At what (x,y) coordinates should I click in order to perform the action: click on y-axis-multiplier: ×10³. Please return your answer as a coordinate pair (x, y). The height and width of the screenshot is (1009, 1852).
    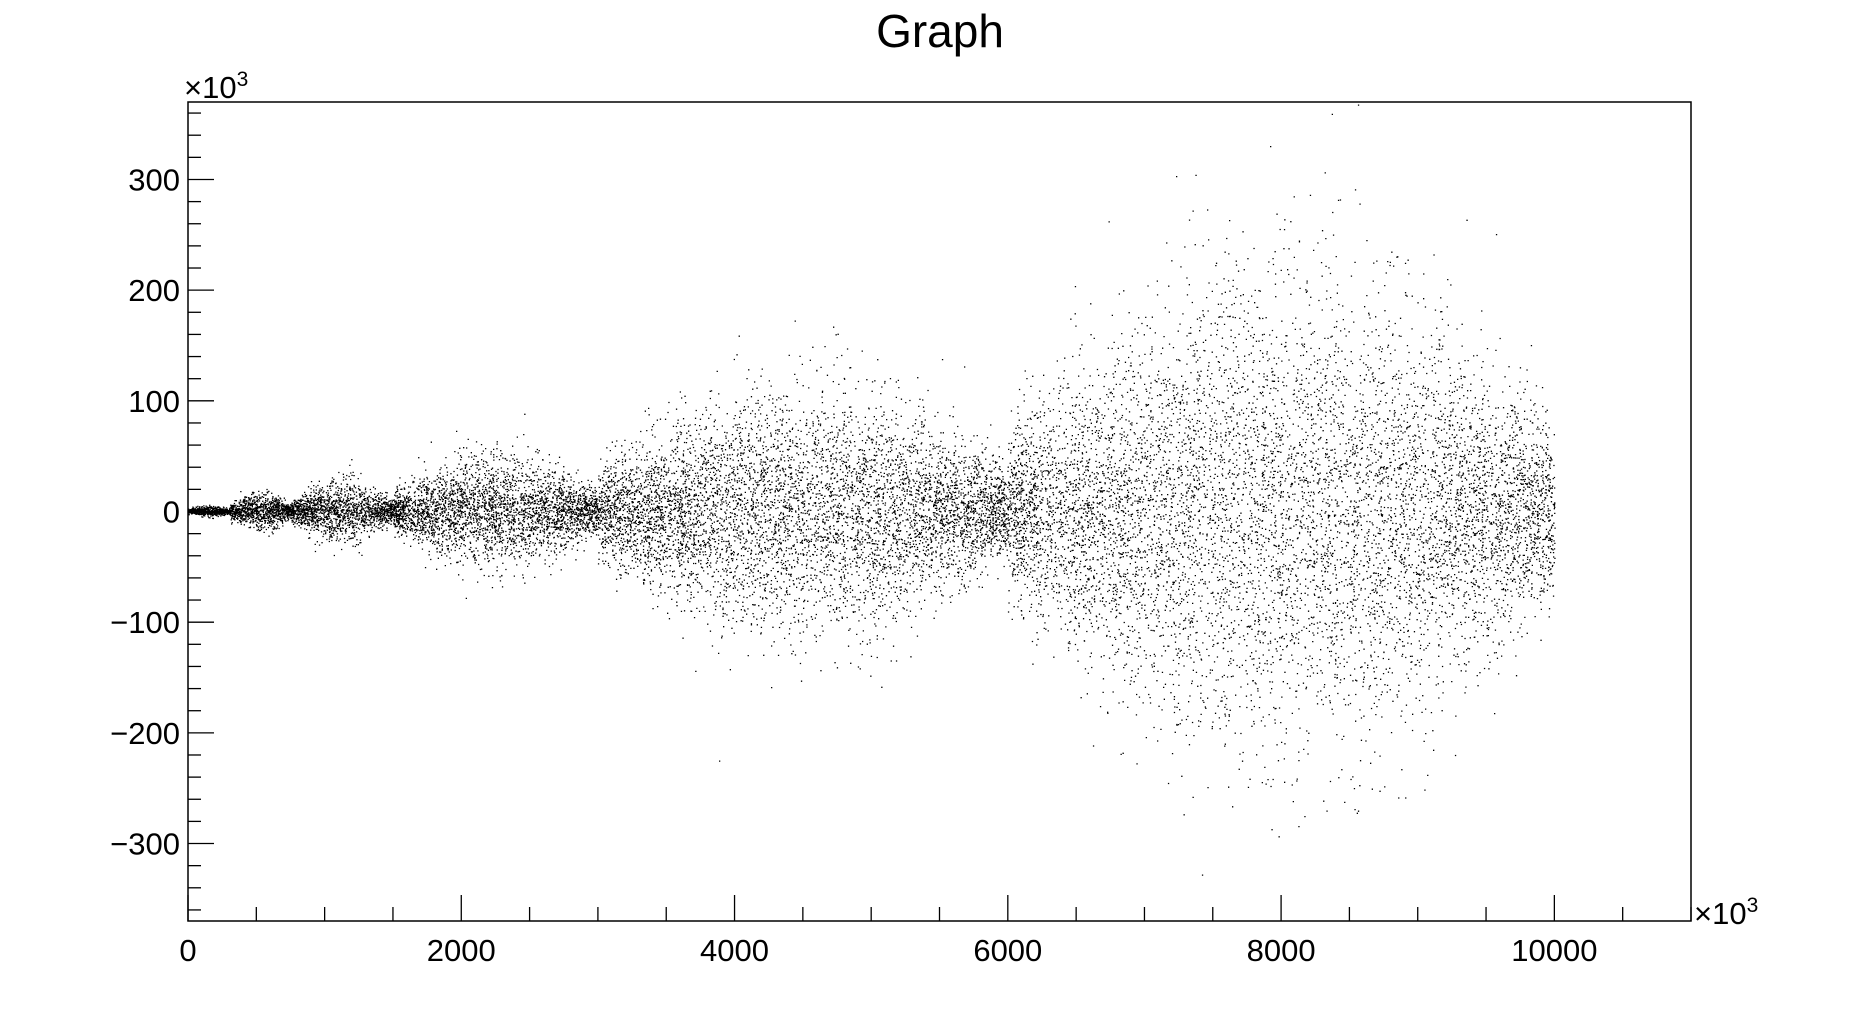
    Looking at the image, I should click on (216, 86).